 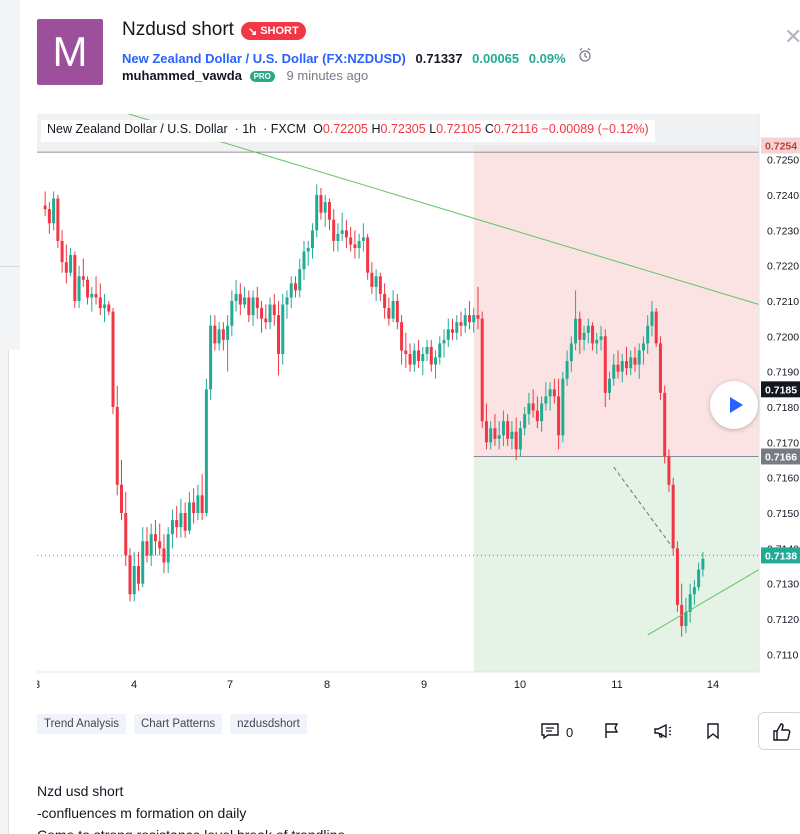 What do you see at coordinates (792, 36) in the screenshot?
I see `close-icon: ✕` at bounding box center [792, 36].